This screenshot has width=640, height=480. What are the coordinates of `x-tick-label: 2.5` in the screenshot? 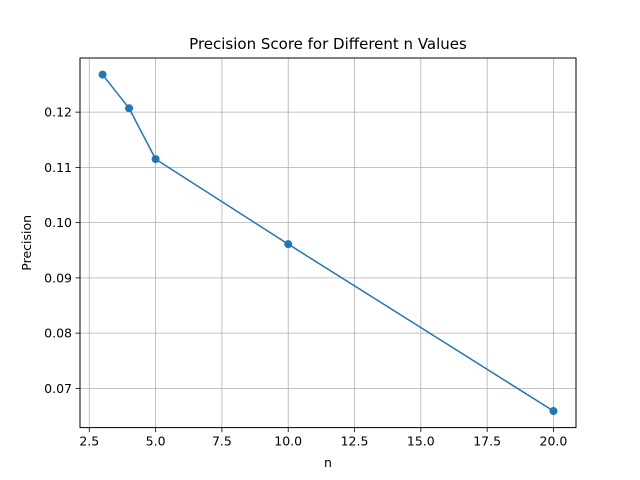 It's located at (89, 441).